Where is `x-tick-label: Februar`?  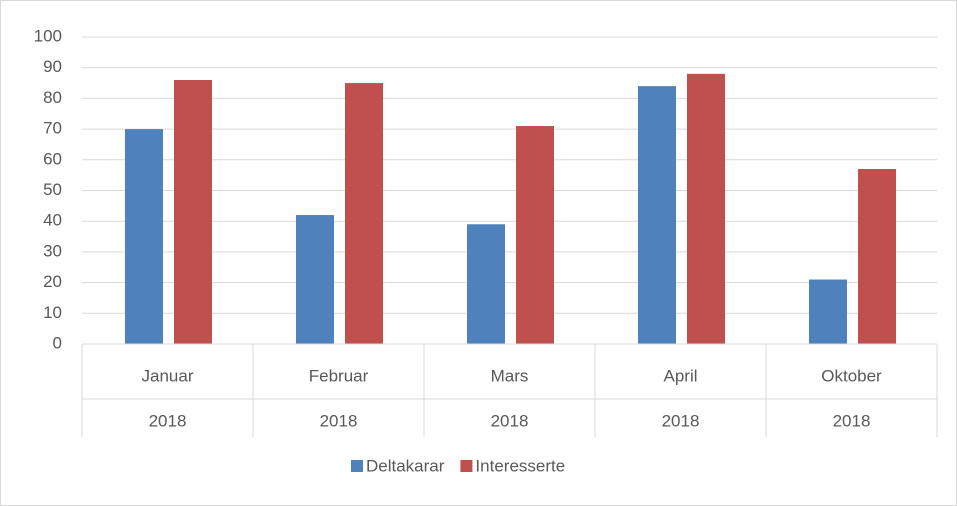
x-tick-label: Februar is located at coordinates (339, 375).